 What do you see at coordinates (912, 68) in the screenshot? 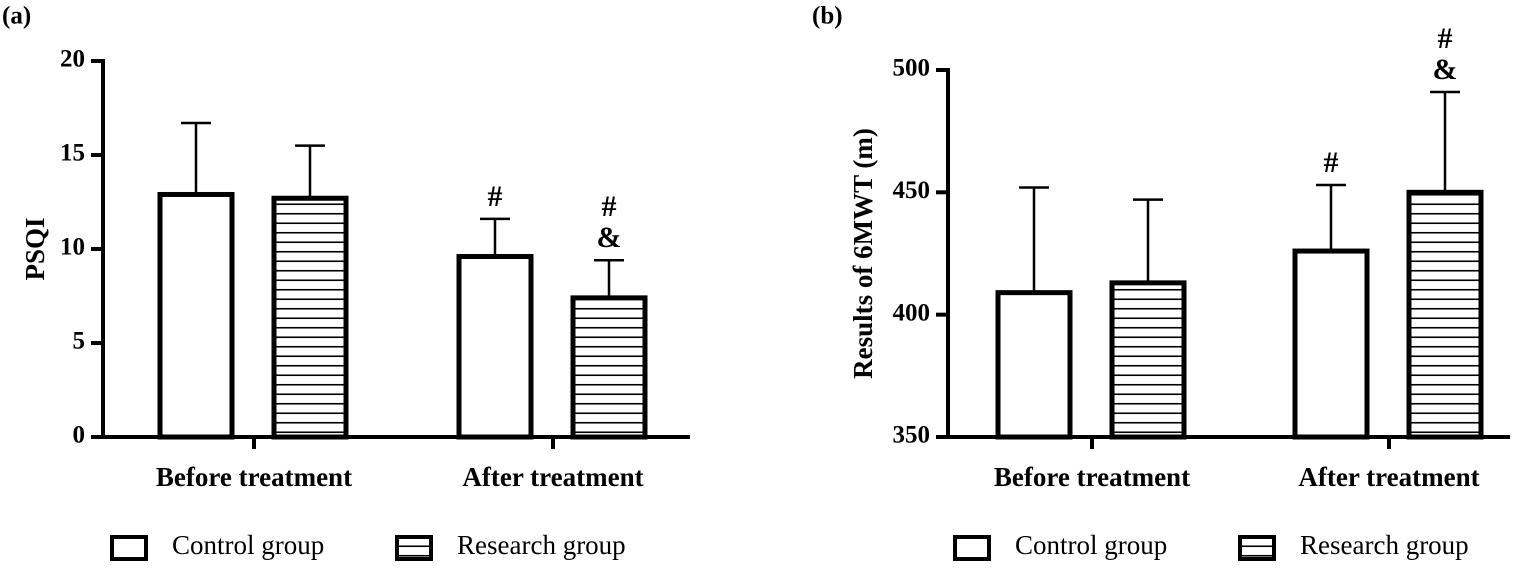
I see `y-tick-label: 500` at bounding box center [912, 68].